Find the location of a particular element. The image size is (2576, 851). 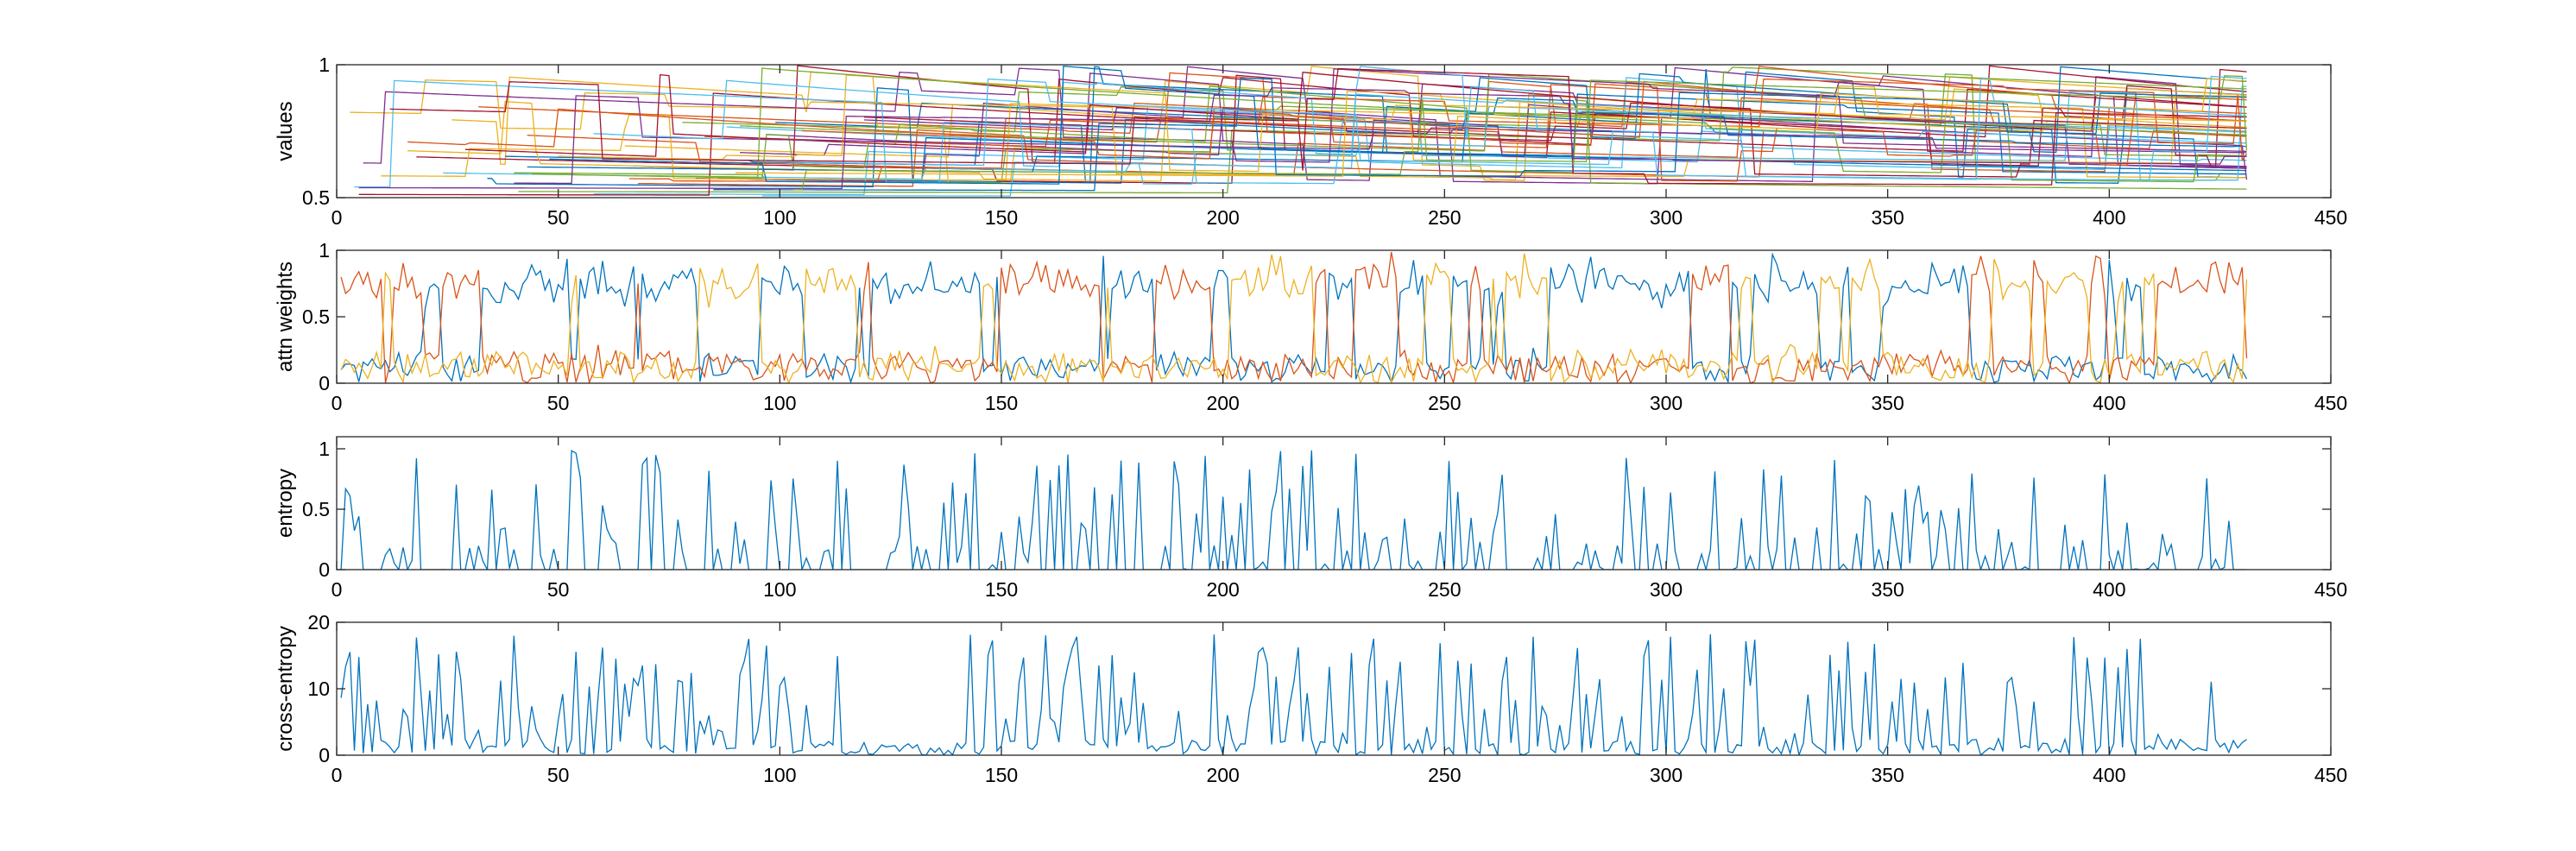

y-tick-label: 10 is located at coordinates (318, 689).